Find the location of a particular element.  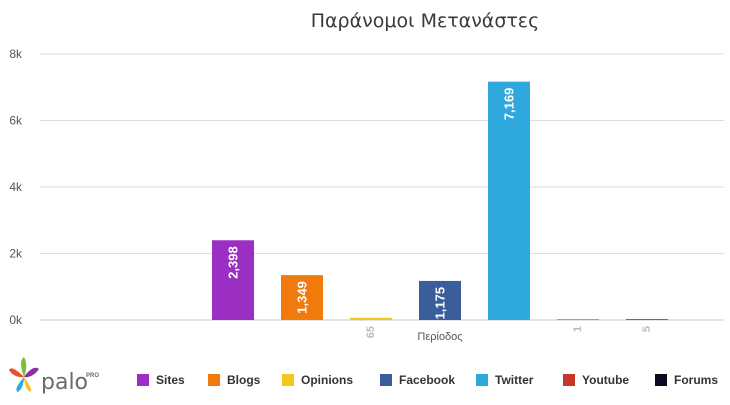

legend-label-sites: Sites is located at coordinates (170, 380).